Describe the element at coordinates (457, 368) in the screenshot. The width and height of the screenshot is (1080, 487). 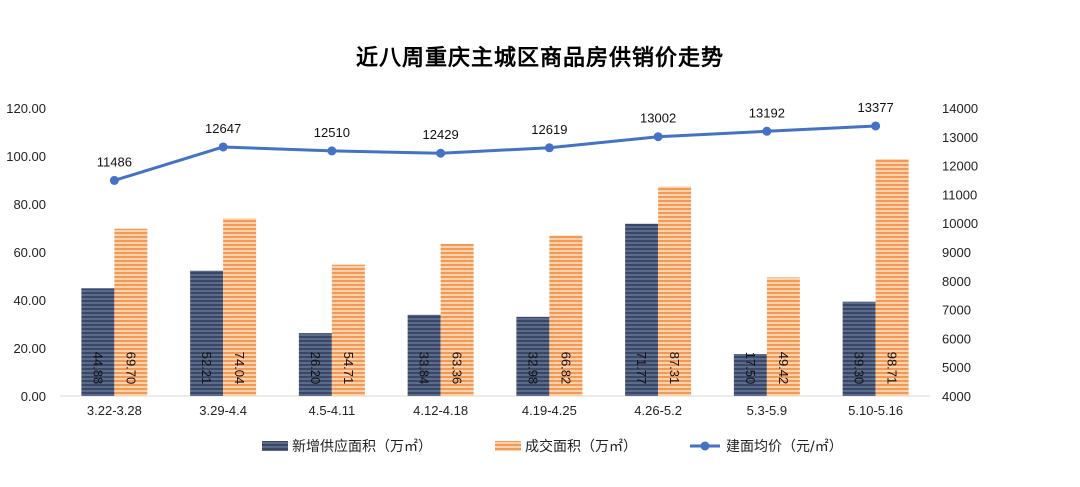
I see `sales-bar-label: 63.36` at that location.